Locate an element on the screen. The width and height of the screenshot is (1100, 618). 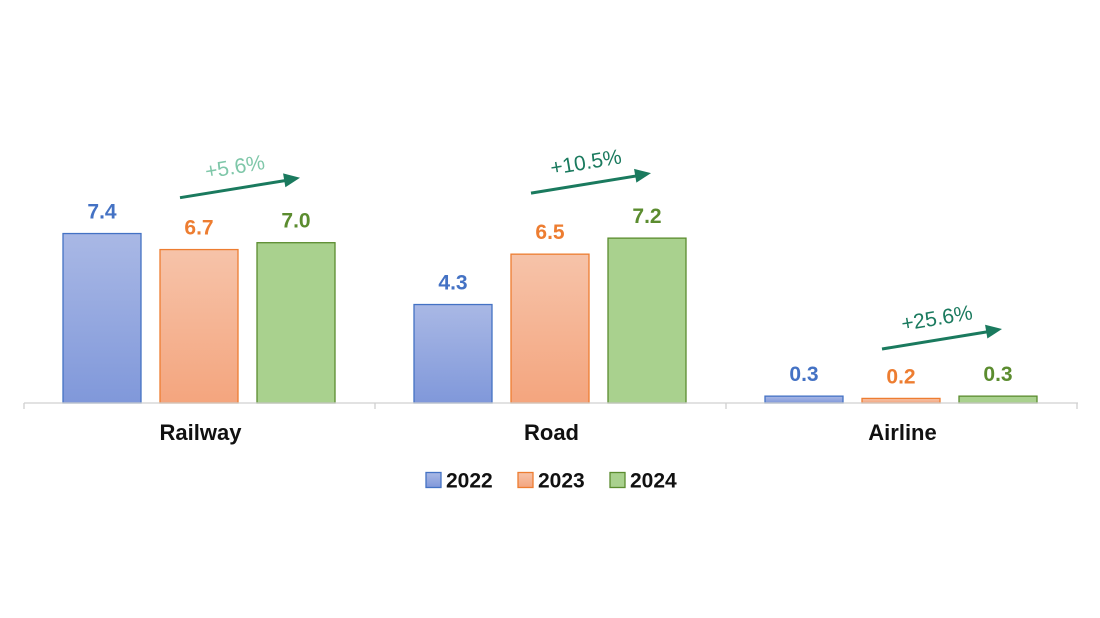
bar-road-2023 is located at coordinates (550, 328).